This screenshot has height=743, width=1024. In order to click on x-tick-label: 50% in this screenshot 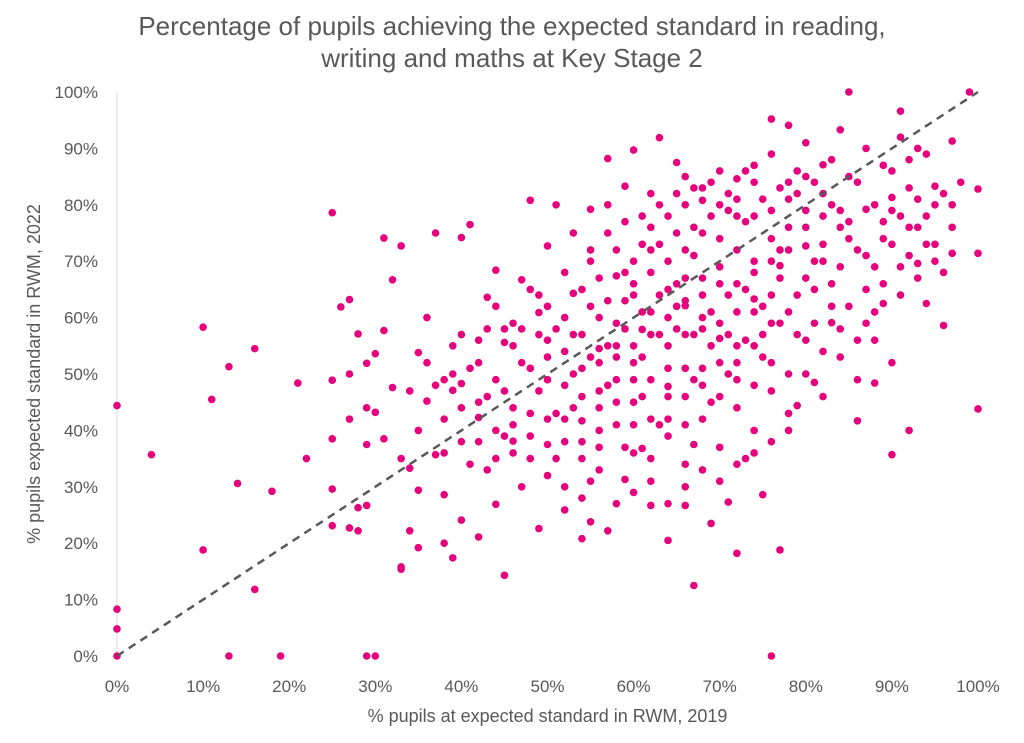, I will do `click(547, 686)`.